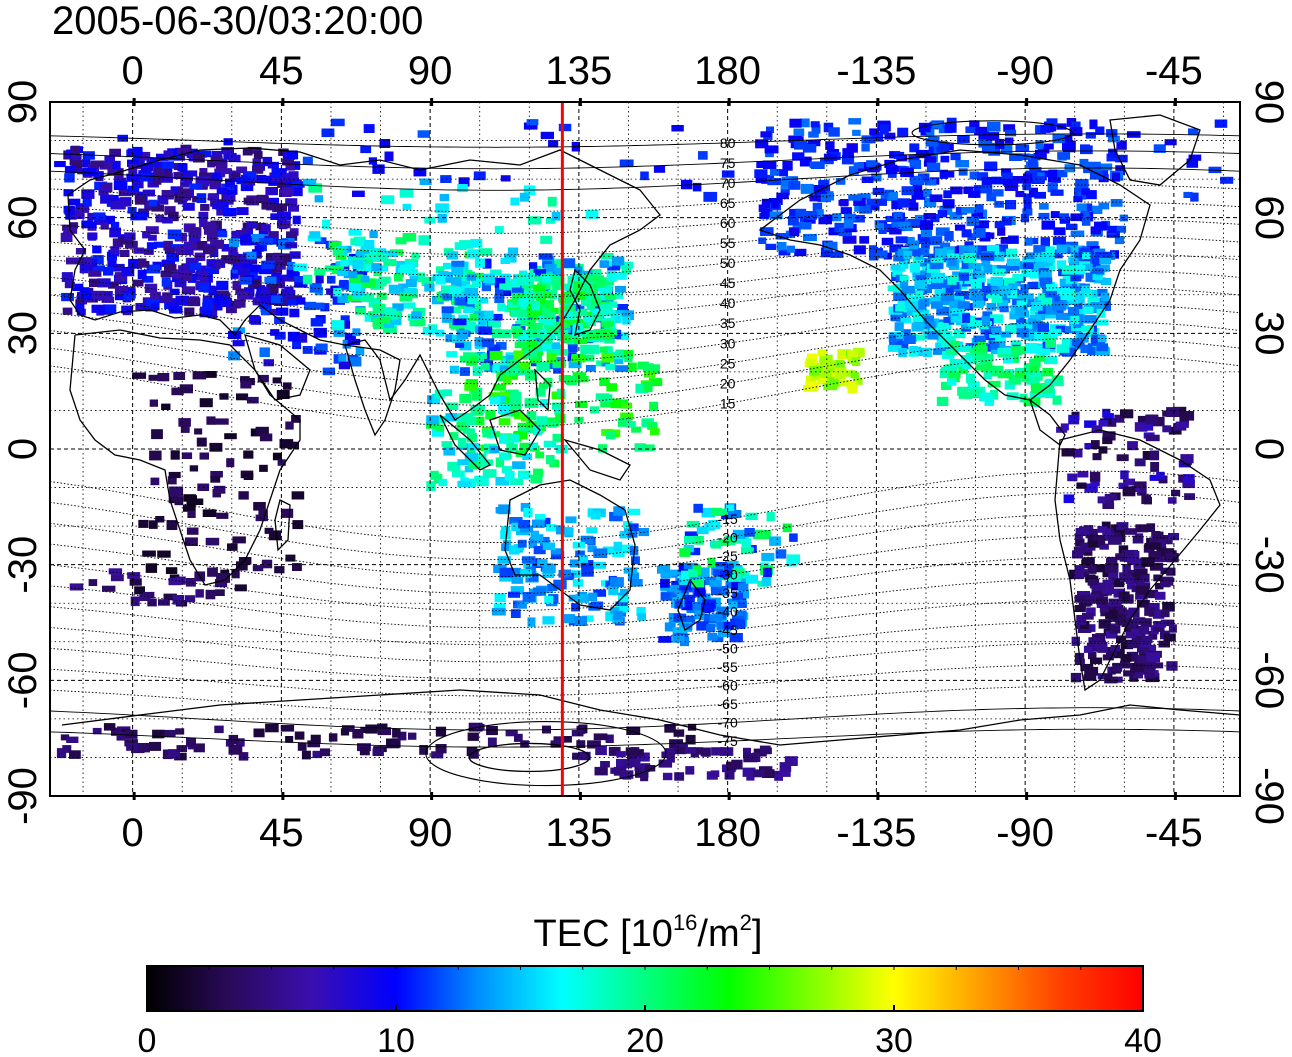 The width and height of the screenshot is (1292, 1057). Describe the element at coordinates (718, 934) in the screenshot. I see `colorbar-title-mid: /m` at that location.